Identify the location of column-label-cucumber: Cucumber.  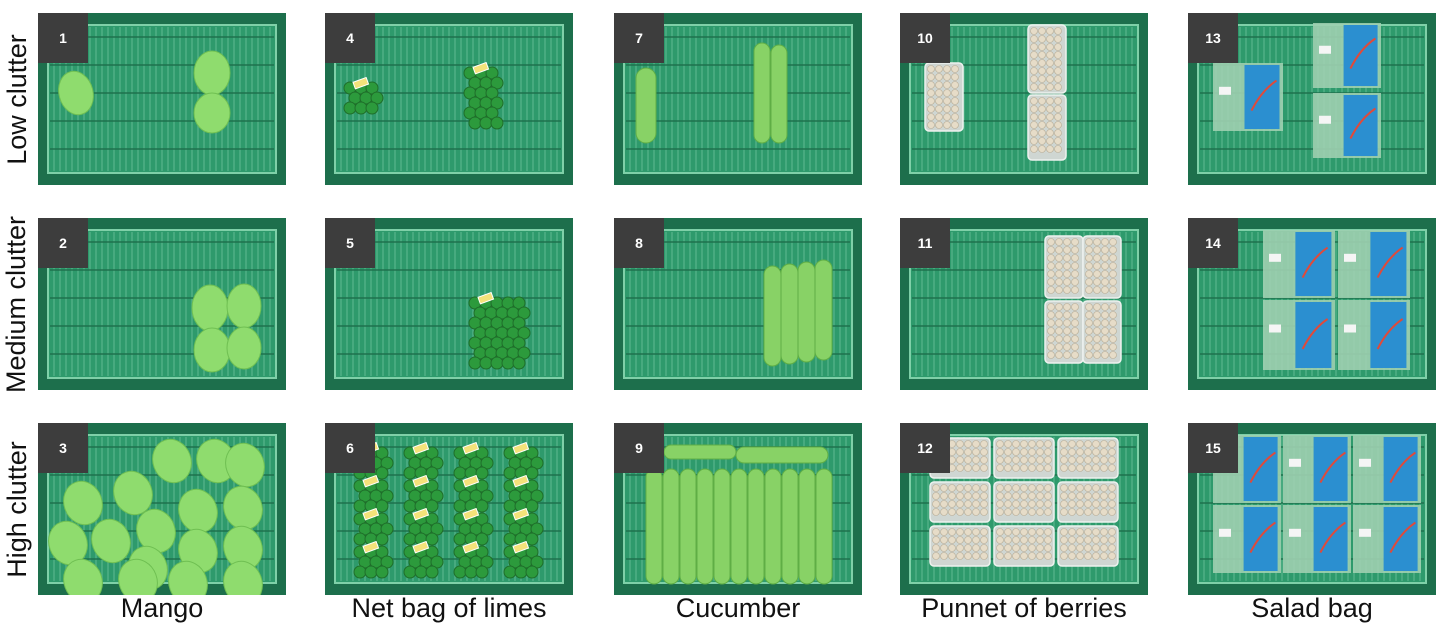
(738, 608).